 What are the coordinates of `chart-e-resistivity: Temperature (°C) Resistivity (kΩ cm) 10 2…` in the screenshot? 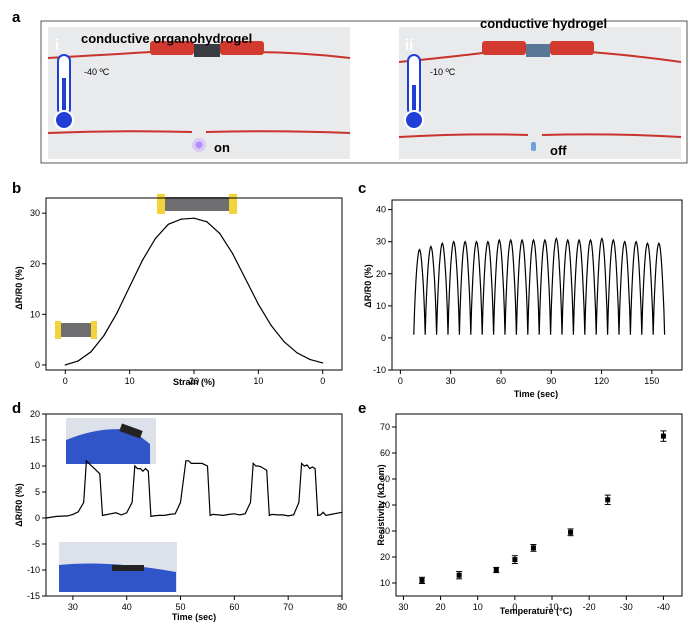 It's located at (529, 514).